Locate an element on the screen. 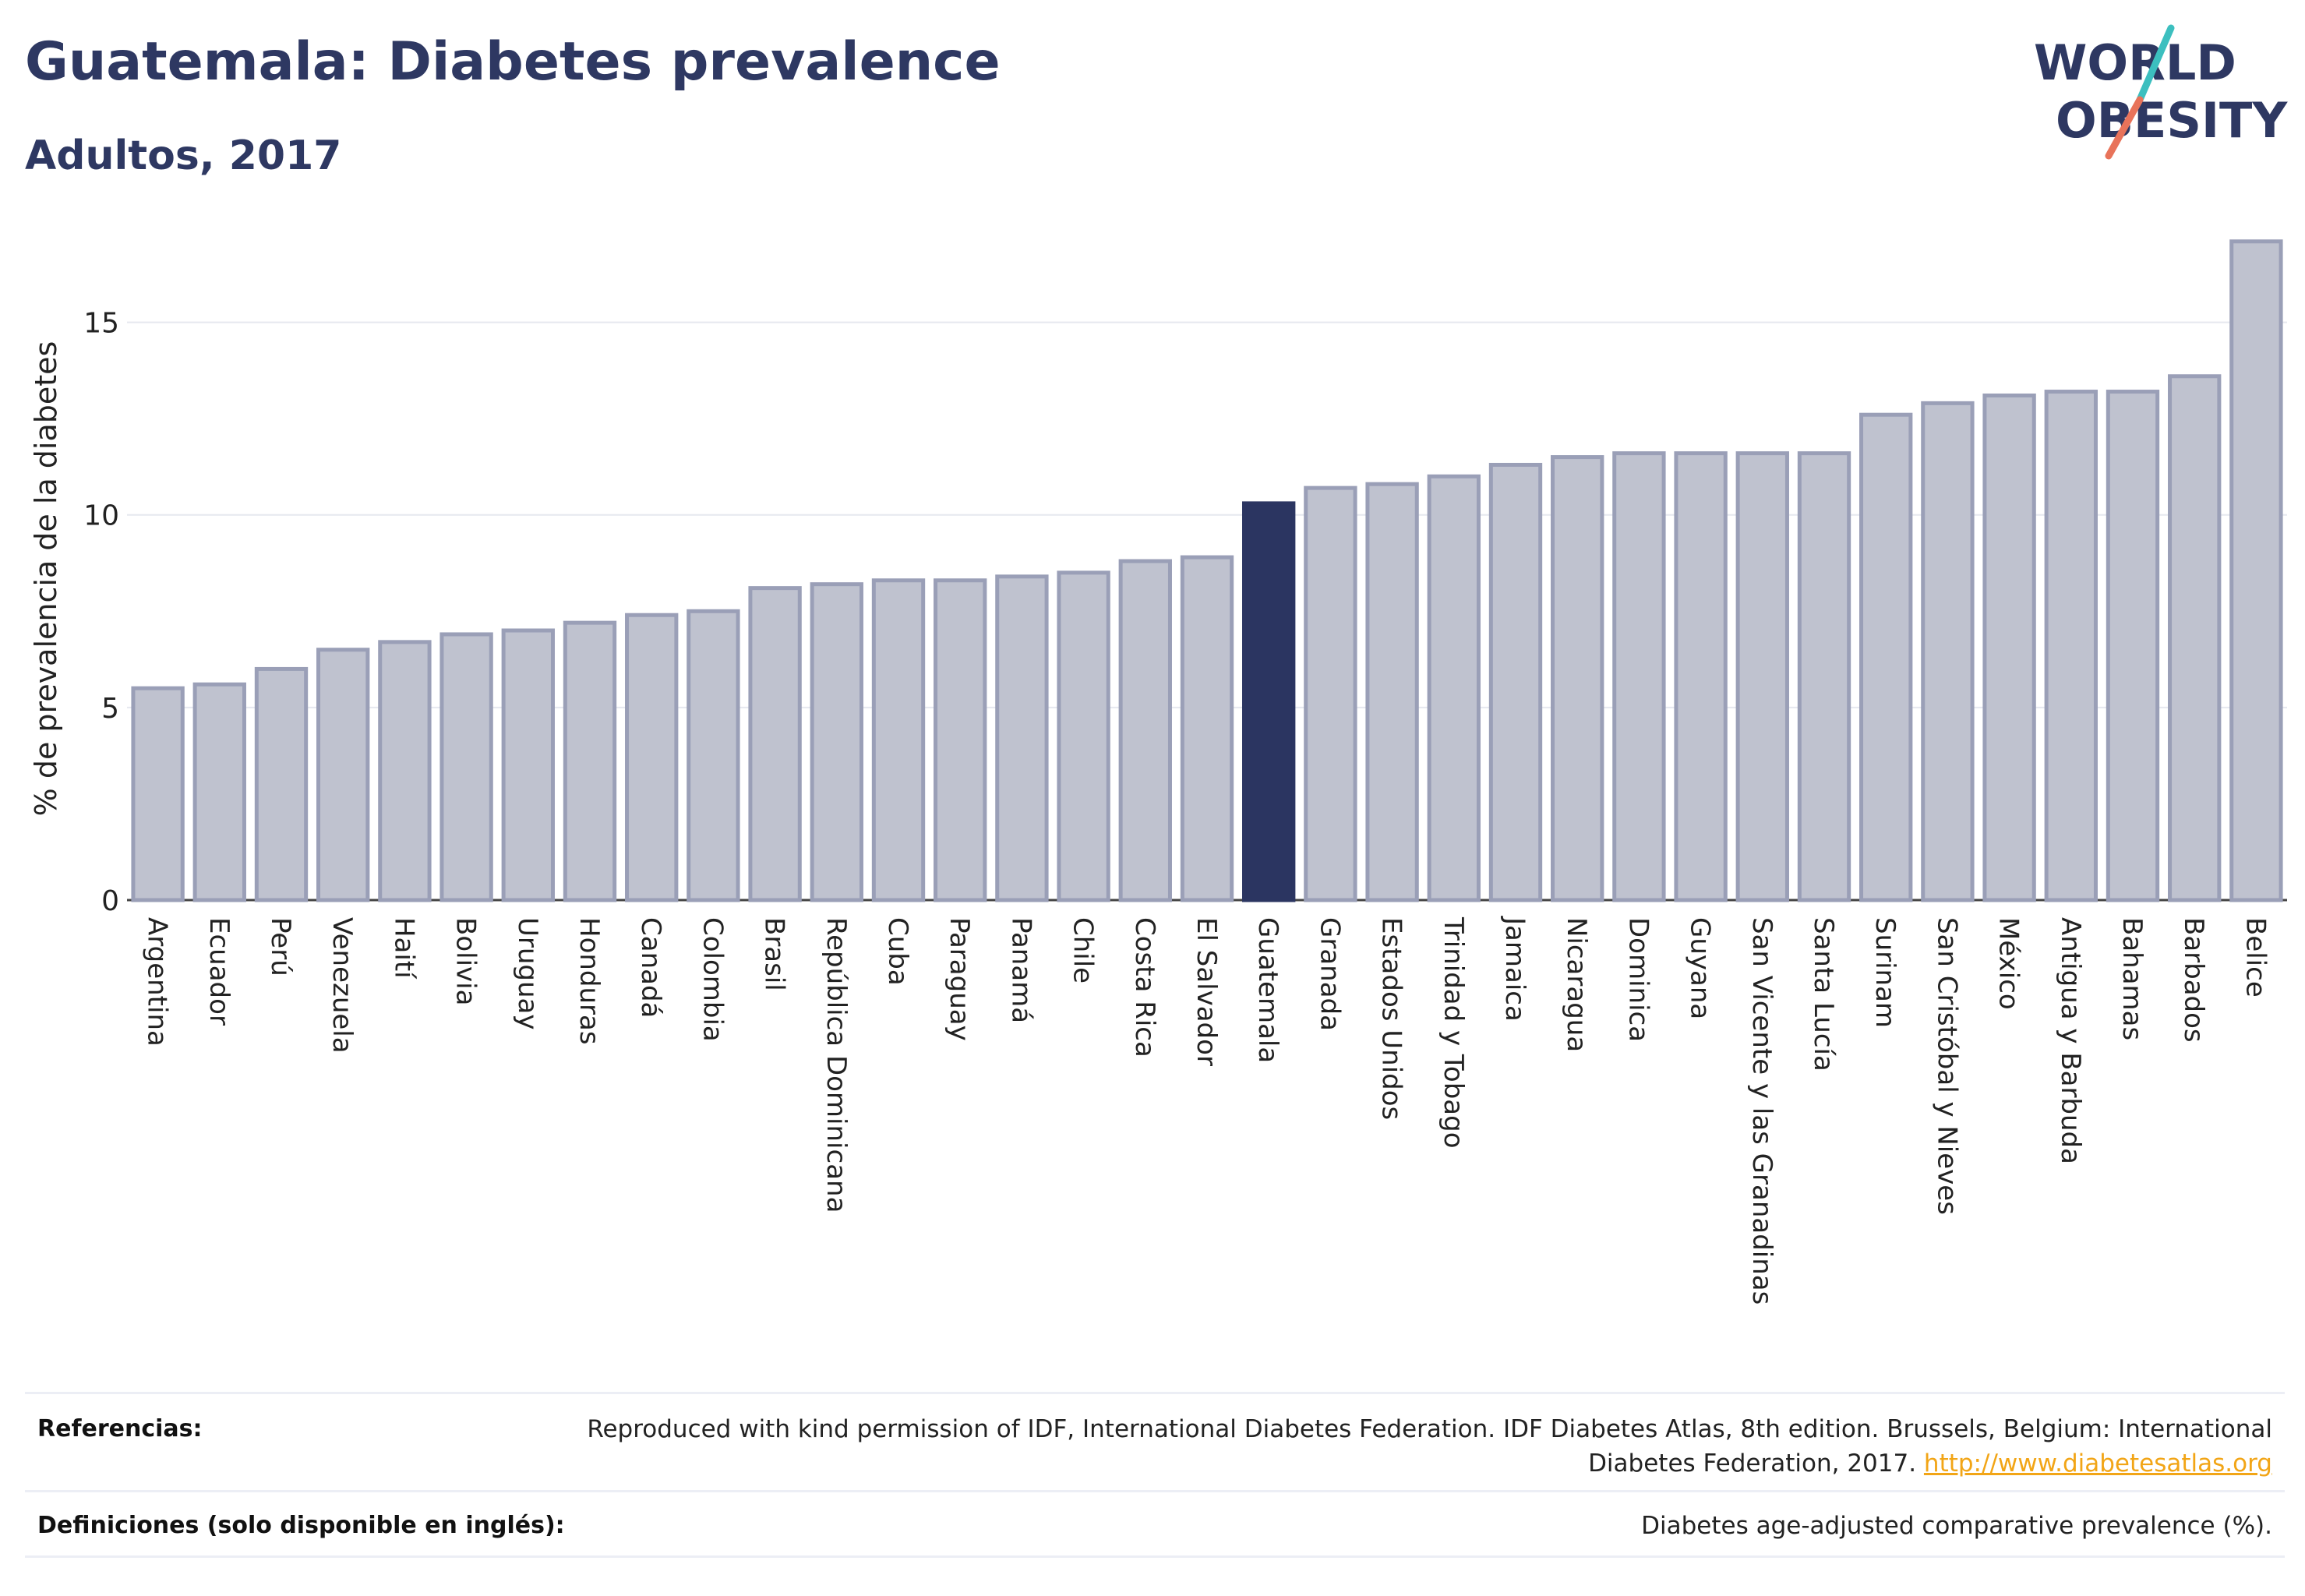 This screenshot has width=2305, height=1596. x-tick-label: República Dominicana is located at coordinates (836, 1065).